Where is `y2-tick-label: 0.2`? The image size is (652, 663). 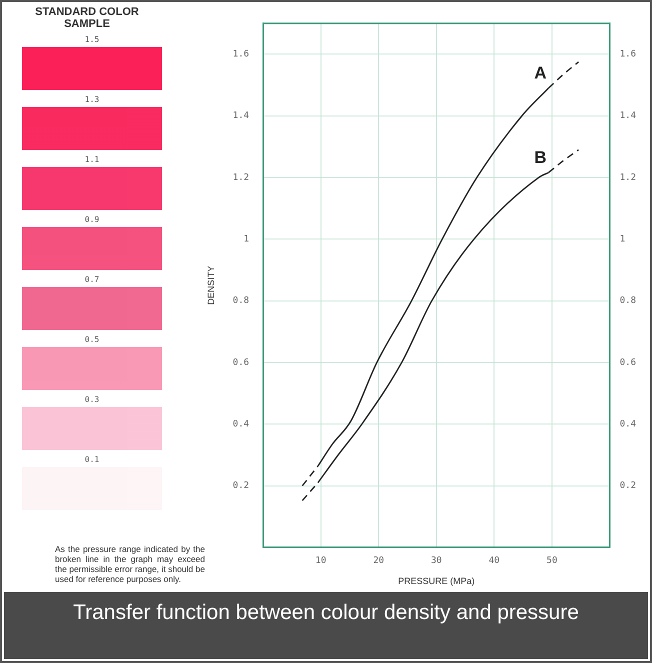
y2-tick-label: 0.2 is located at coordinates (628, 486).